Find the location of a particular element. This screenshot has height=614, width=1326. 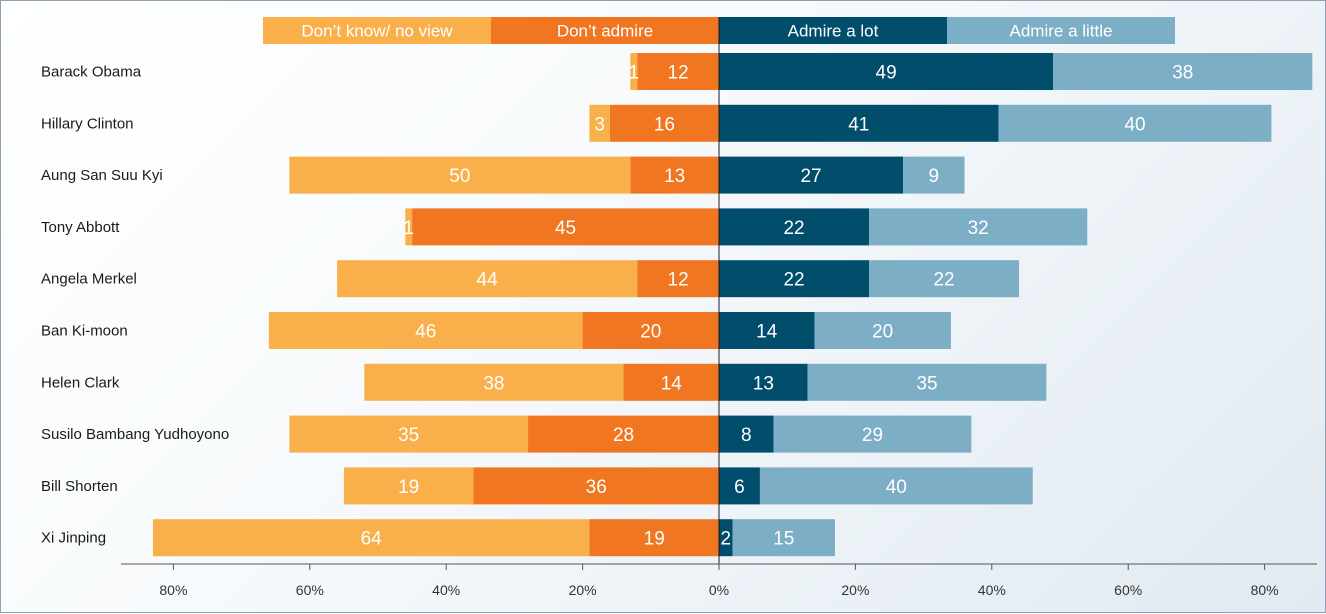

data-label: 32 is located at coordinates (978, 228).